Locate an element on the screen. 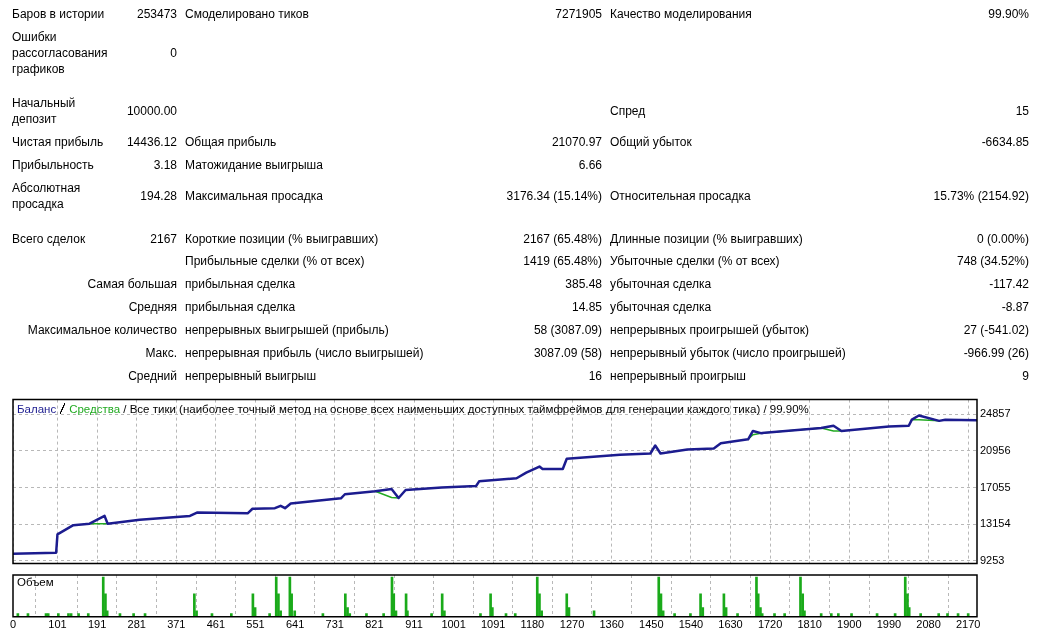 The height and width of the screenshot is (634, 1037). text: Относительная просадка is located at coordinates (680, 196).